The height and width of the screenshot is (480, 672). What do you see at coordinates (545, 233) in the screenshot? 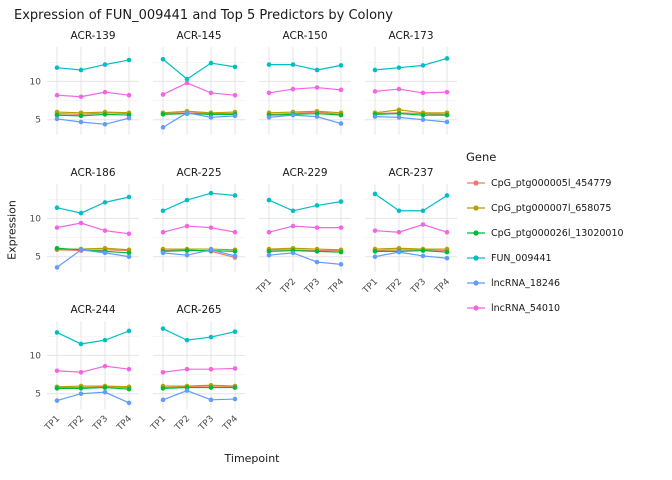
I see `legend-item-CpG_ptg000026l_13020010: CpG_ptg000026l_13020010` at bounding box center [545, 233].